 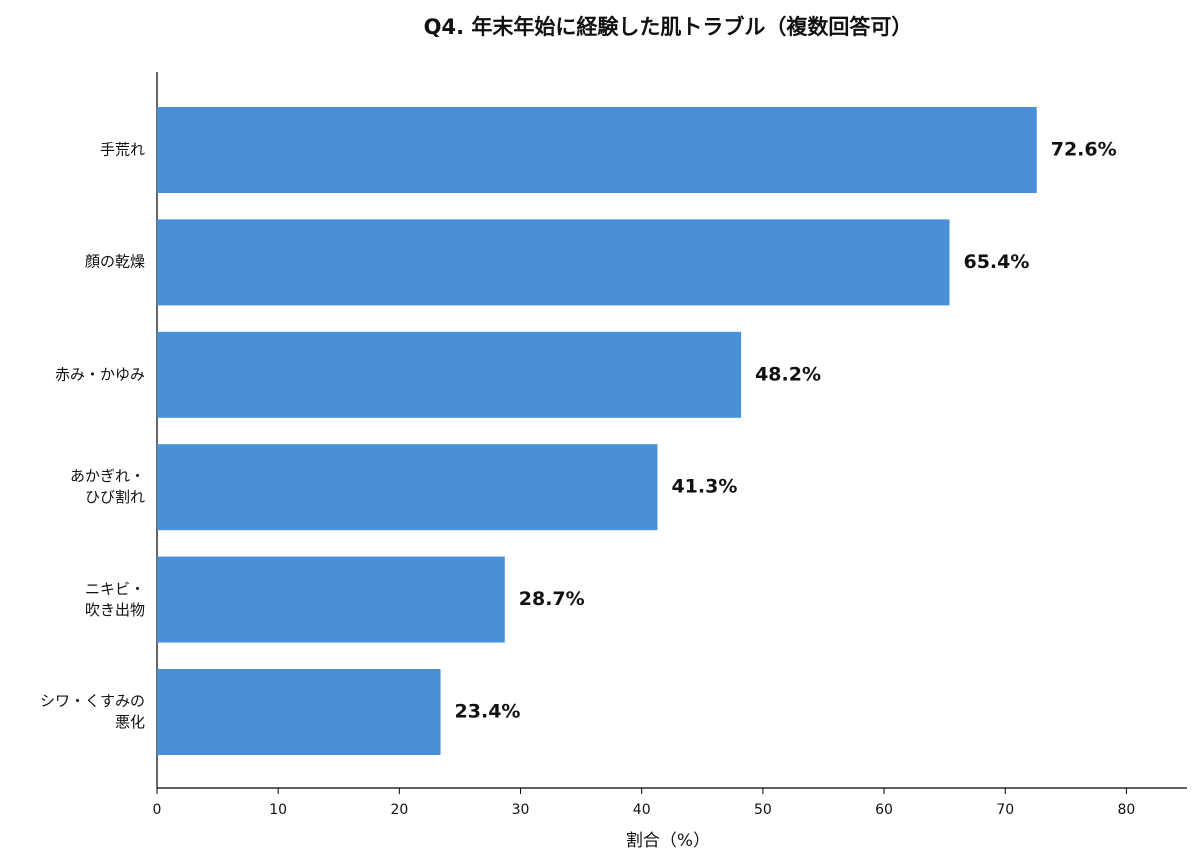 What do you see at coordinates (1005, 810) in the screenshot?
I see `x-tick-label: 70` at bounding box center [1005, 810].